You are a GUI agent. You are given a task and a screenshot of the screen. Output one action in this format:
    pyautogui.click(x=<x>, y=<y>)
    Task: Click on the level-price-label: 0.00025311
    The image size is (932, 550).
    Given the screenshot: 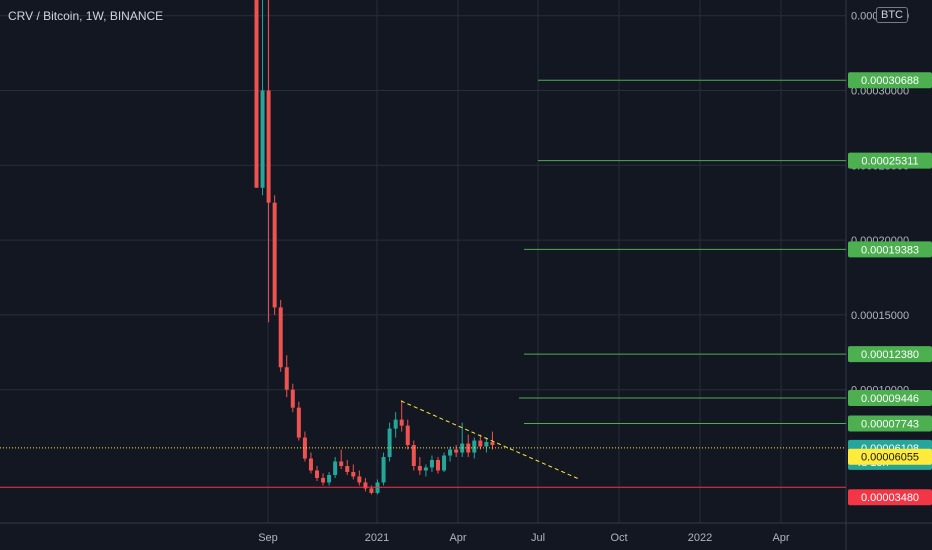 What is the action you would take?
    pyautogui.click(x=889, y=162)
    